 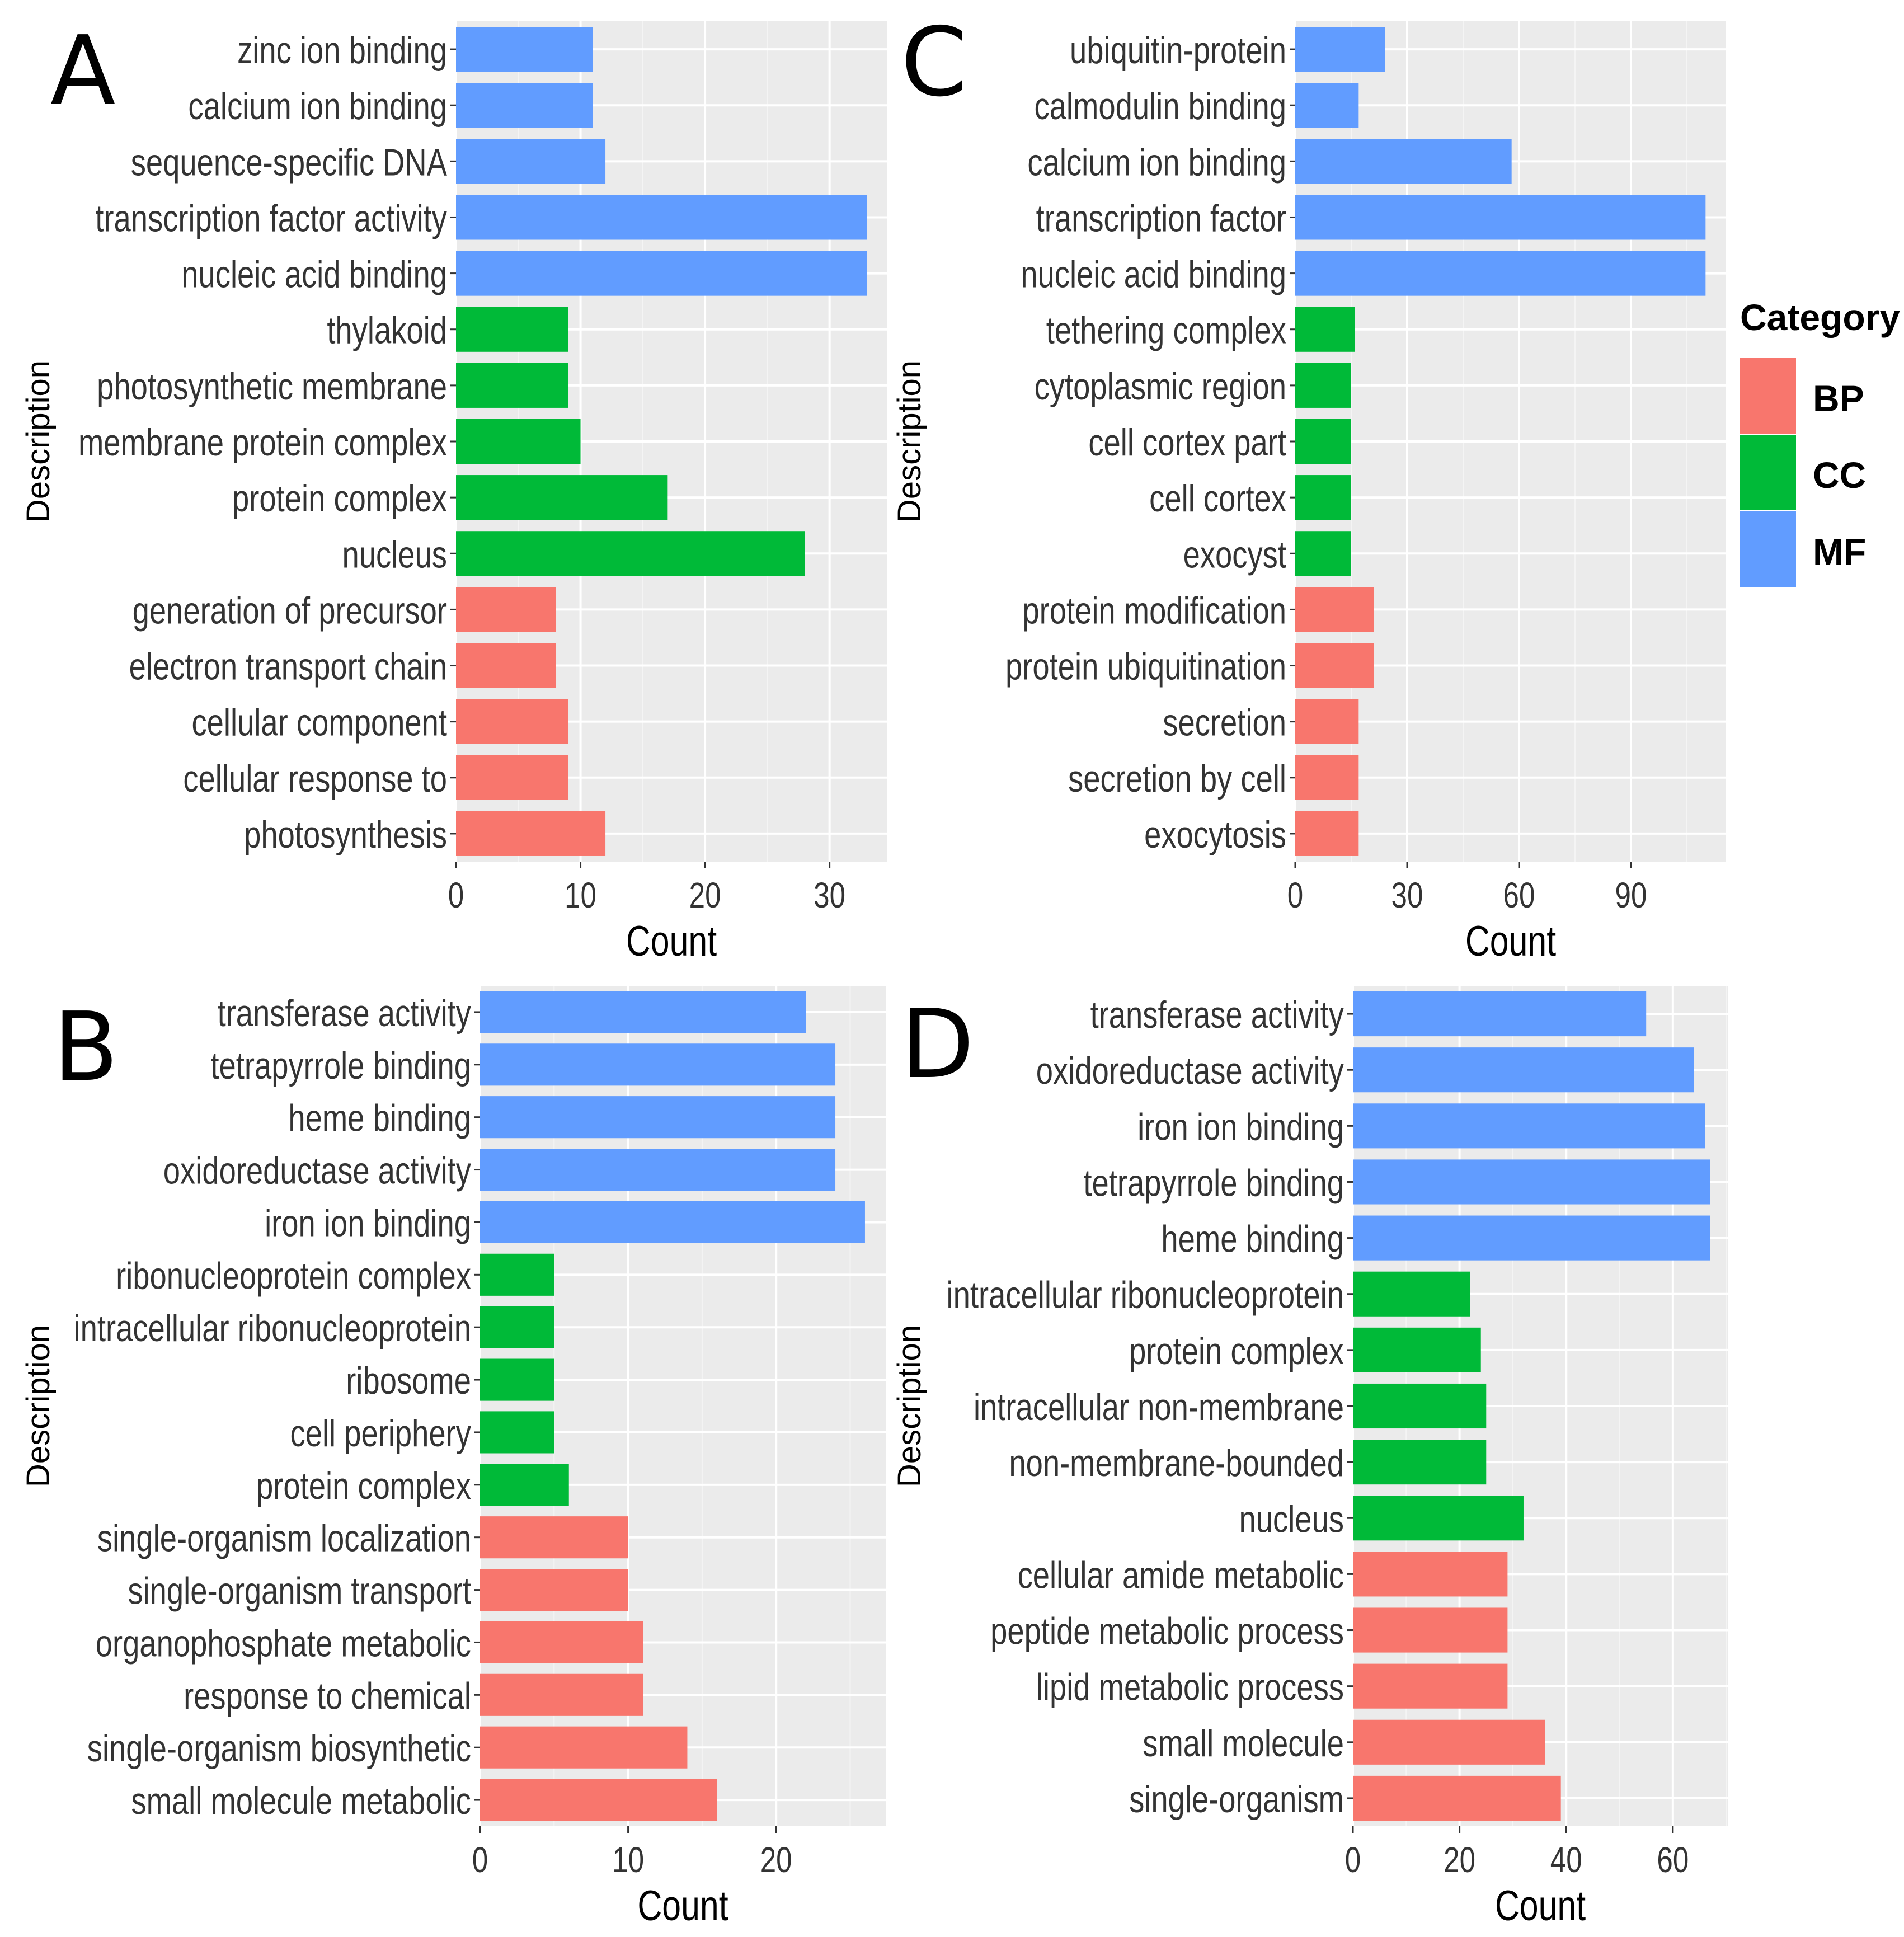 What do you see at coordinates (1768, 473) in the screenshot?
I see `legend-key-cc` at bounding box center [1768, 473].